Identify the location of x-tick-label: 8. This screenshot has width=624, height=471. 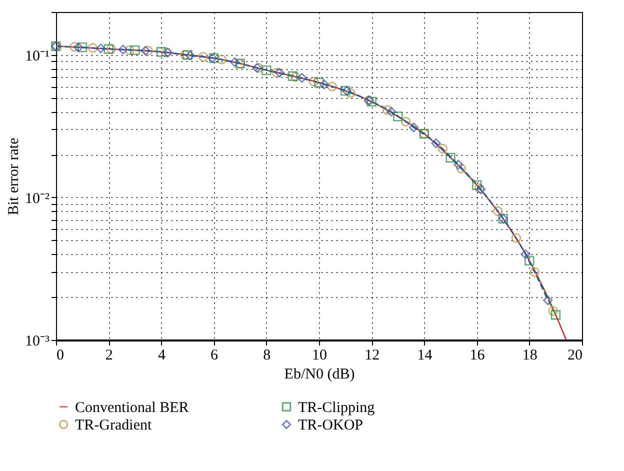
(267, 356).